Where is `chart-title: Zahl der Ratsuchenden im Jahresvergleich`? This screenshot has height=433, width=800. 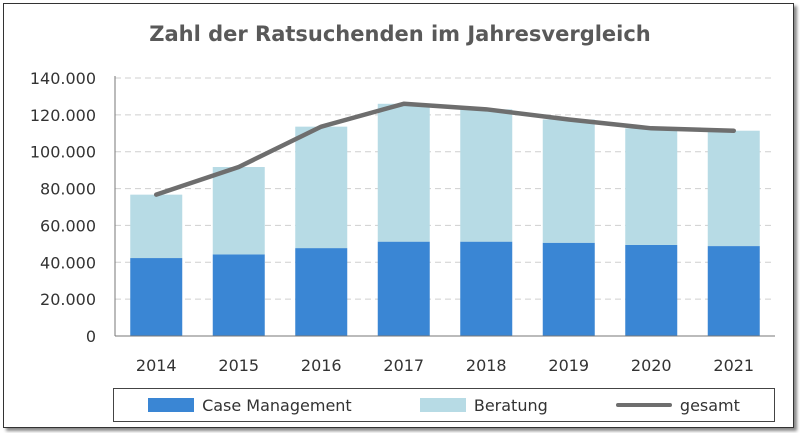 chart-title: Zahl der Ratsuchenden im Jahresvergleich is located at coordinates (400, 34).